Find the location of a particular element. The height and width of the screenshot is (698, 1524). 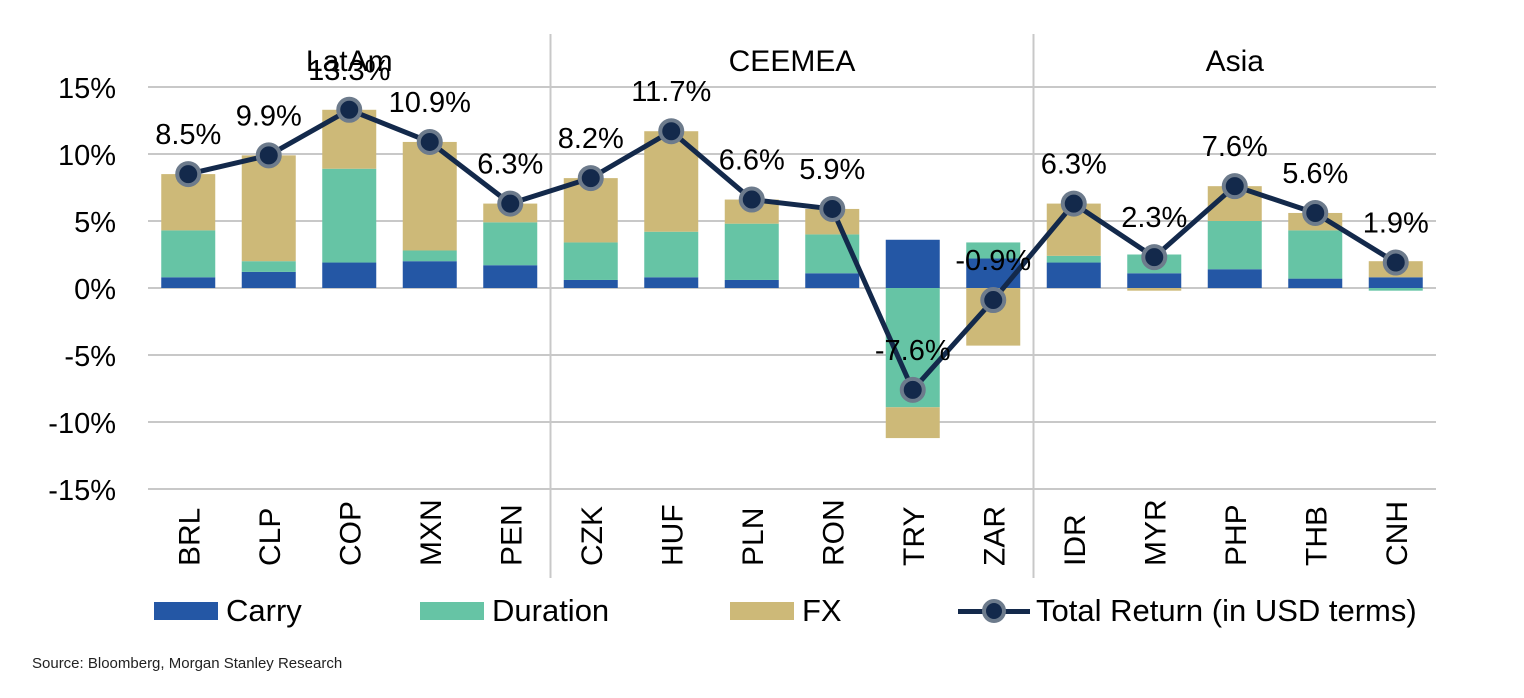

x-tick-label: COP is located at coordinates (350, 533).